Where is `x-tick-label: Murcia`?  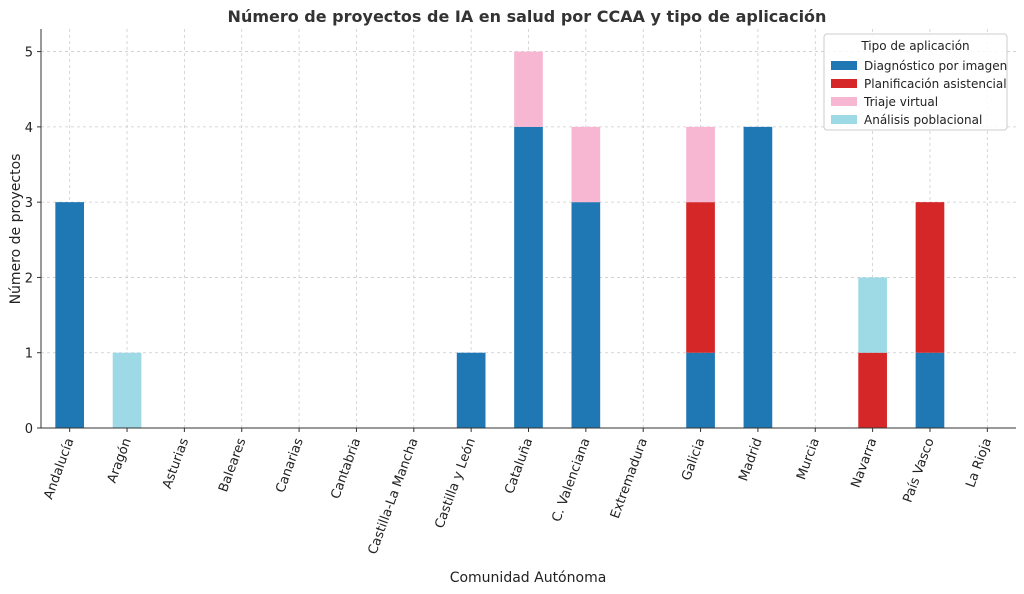 x-tick-label: Murcia is located at coordinates (808, 459).